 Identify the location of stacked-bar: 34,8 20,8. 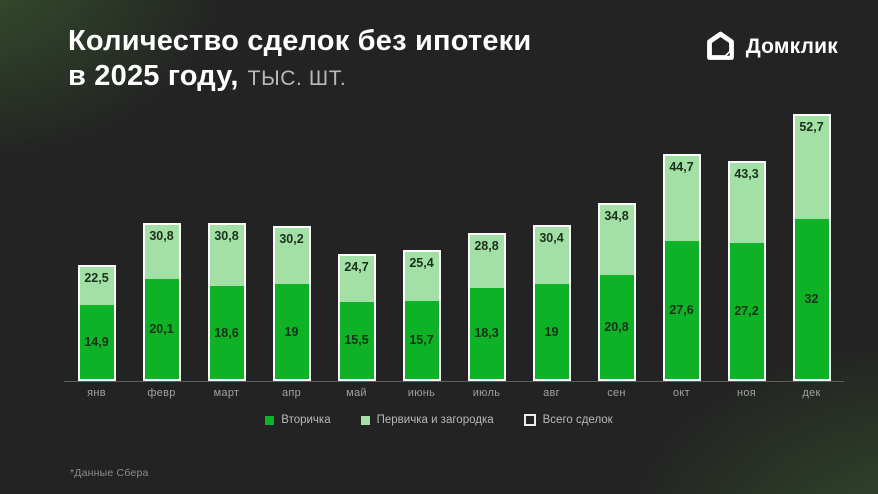
(616, 292).